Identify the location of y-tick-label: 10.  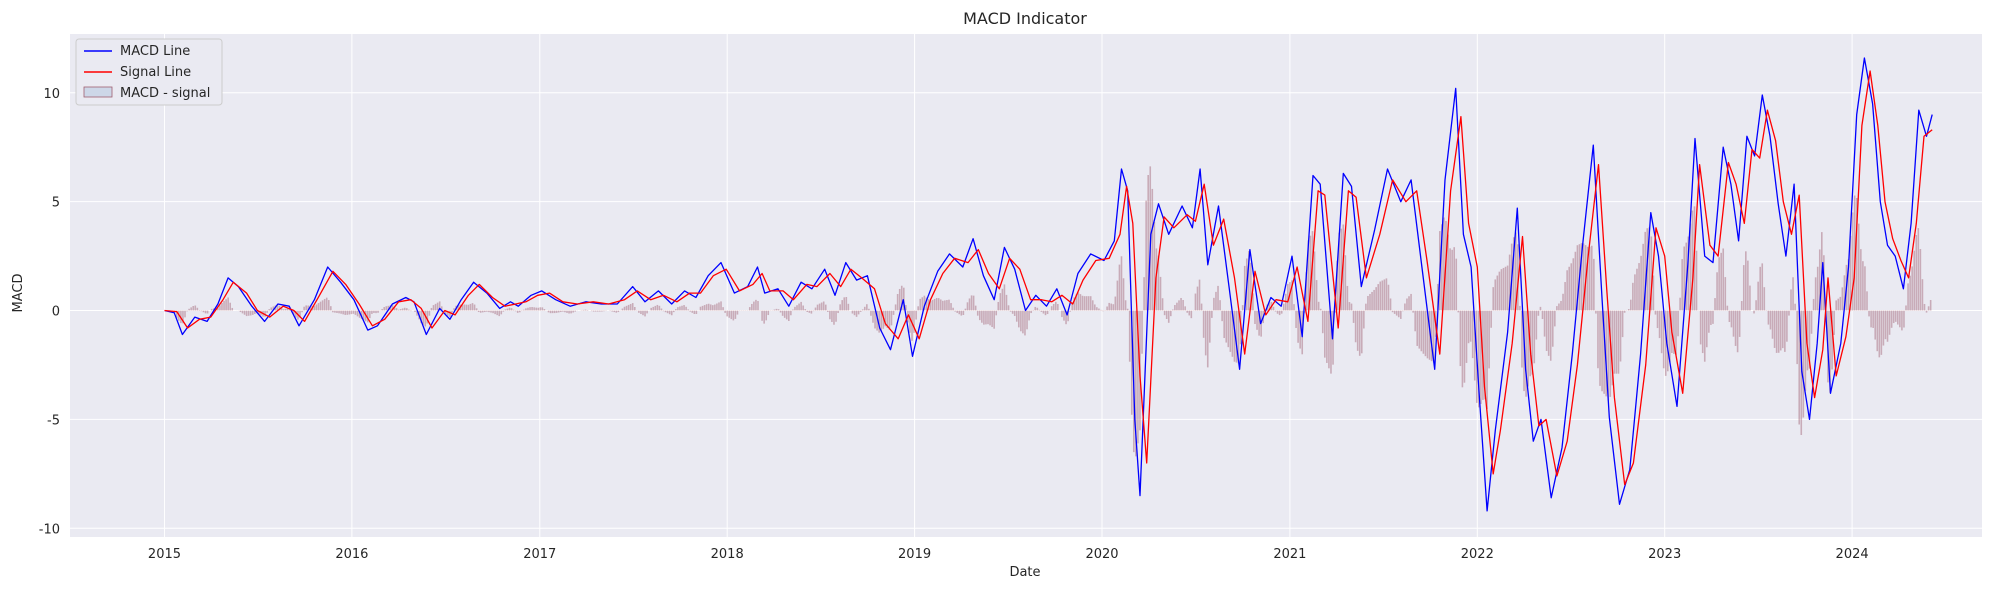
(51, 94).